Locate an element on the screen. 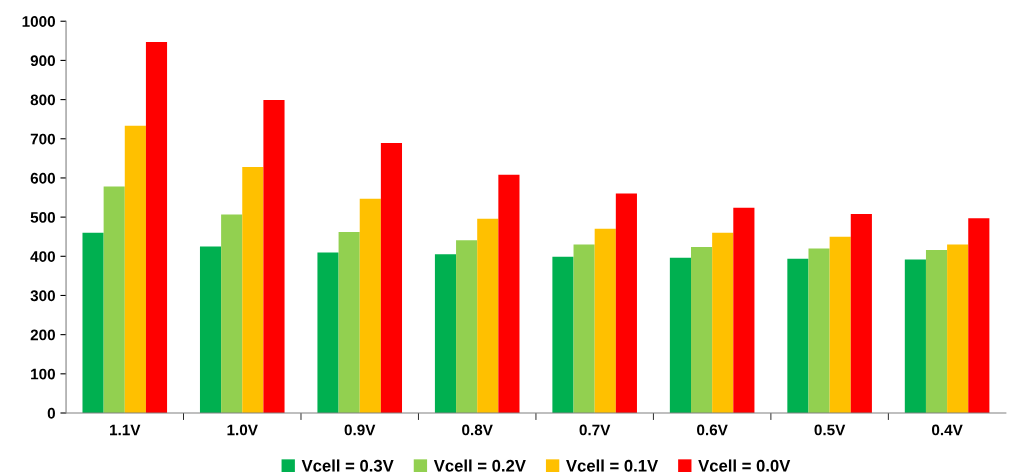 The width and height of the screenshot is (1016, 472). legend-label: Vcell = 0.0V is located at coordinates (744, 465).